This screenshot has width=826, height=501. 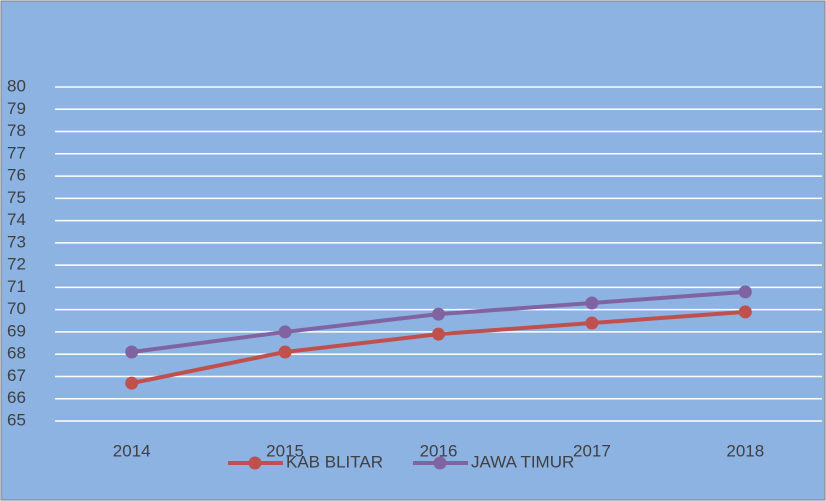 What do you see at coordinates (16, 308) in the screenshot?
I see `y-tick-label: 70` at bounding box center [16, 308].